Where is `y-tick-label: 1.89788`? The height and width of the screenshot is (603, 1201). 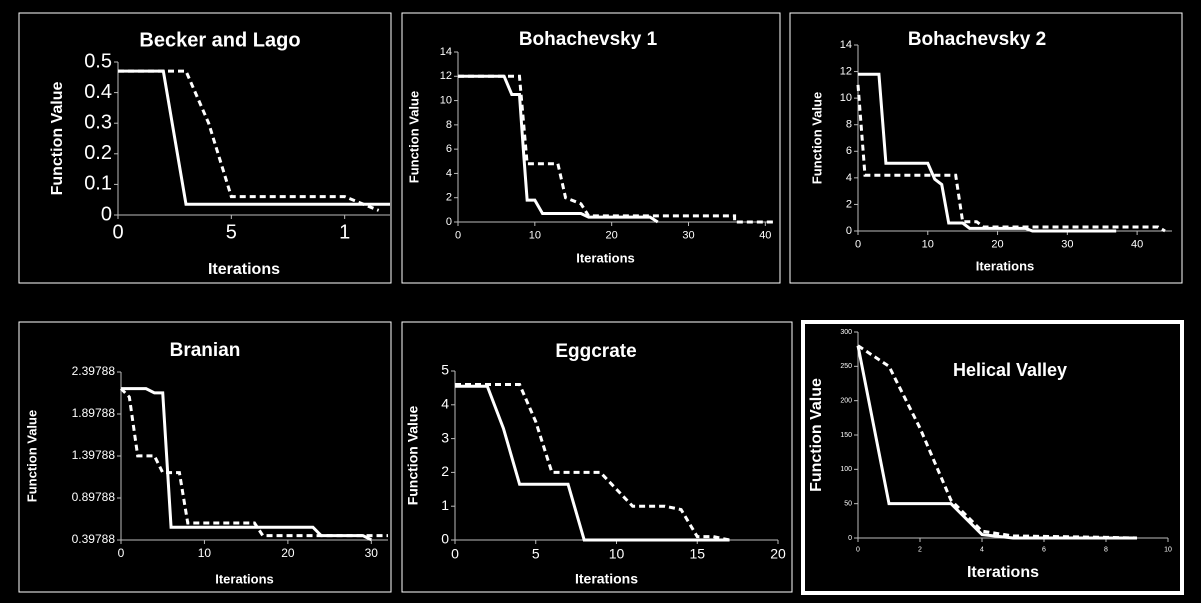 y-tick-label: 1.89788 is located at coordinates (94, 413).